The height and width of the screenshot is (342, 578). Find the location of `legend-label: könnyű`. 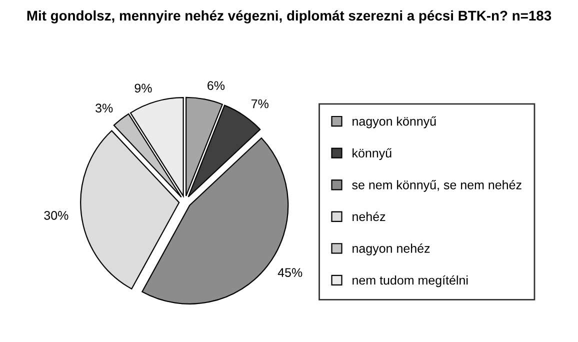

legend-label: könnyű is located at coordinates (372, 154).